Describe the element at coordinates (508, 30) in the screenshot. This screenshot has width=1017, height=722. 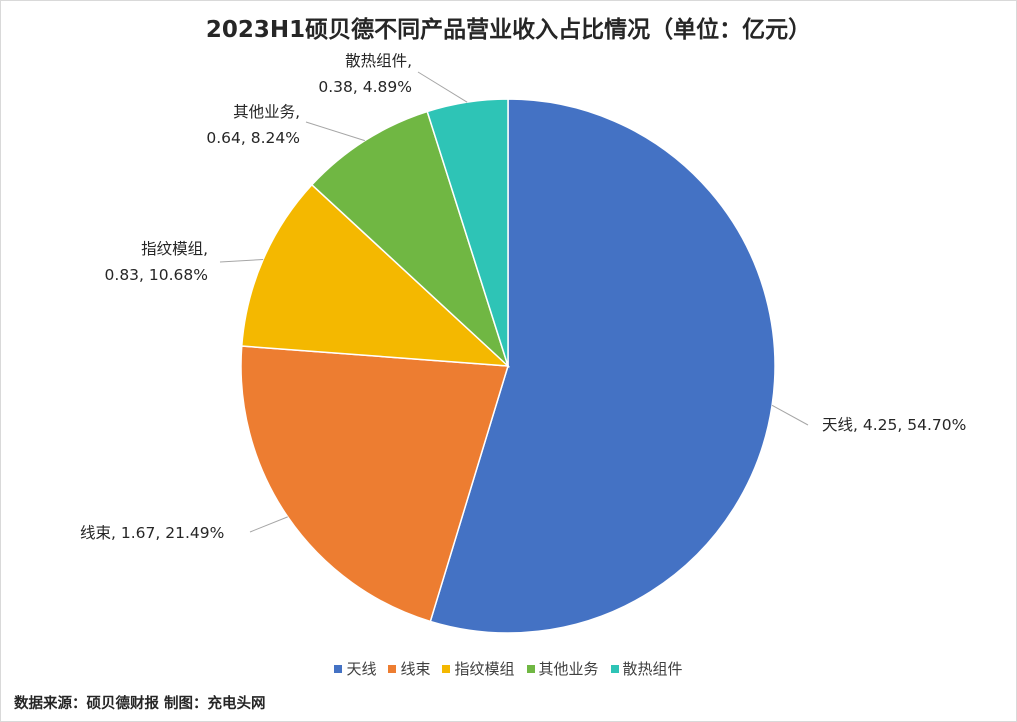
I see `chart-title: 2023H1硕贝德不同产品营业收入占比情况（单位：亿元）` at that location.